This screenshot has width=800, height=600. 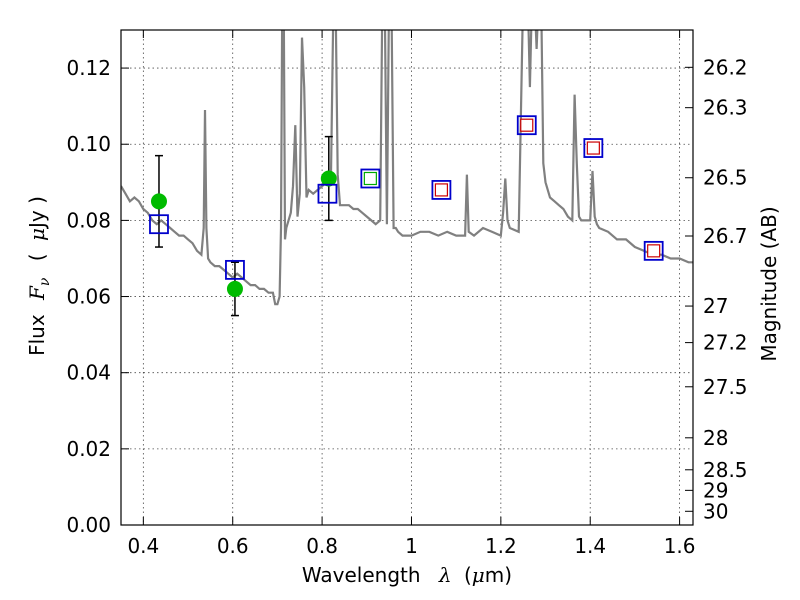 What do you see at coordinates (88, 449) in the screenshot?
I see `y-tick-label: 0.02` at bounding box center [88, 449].